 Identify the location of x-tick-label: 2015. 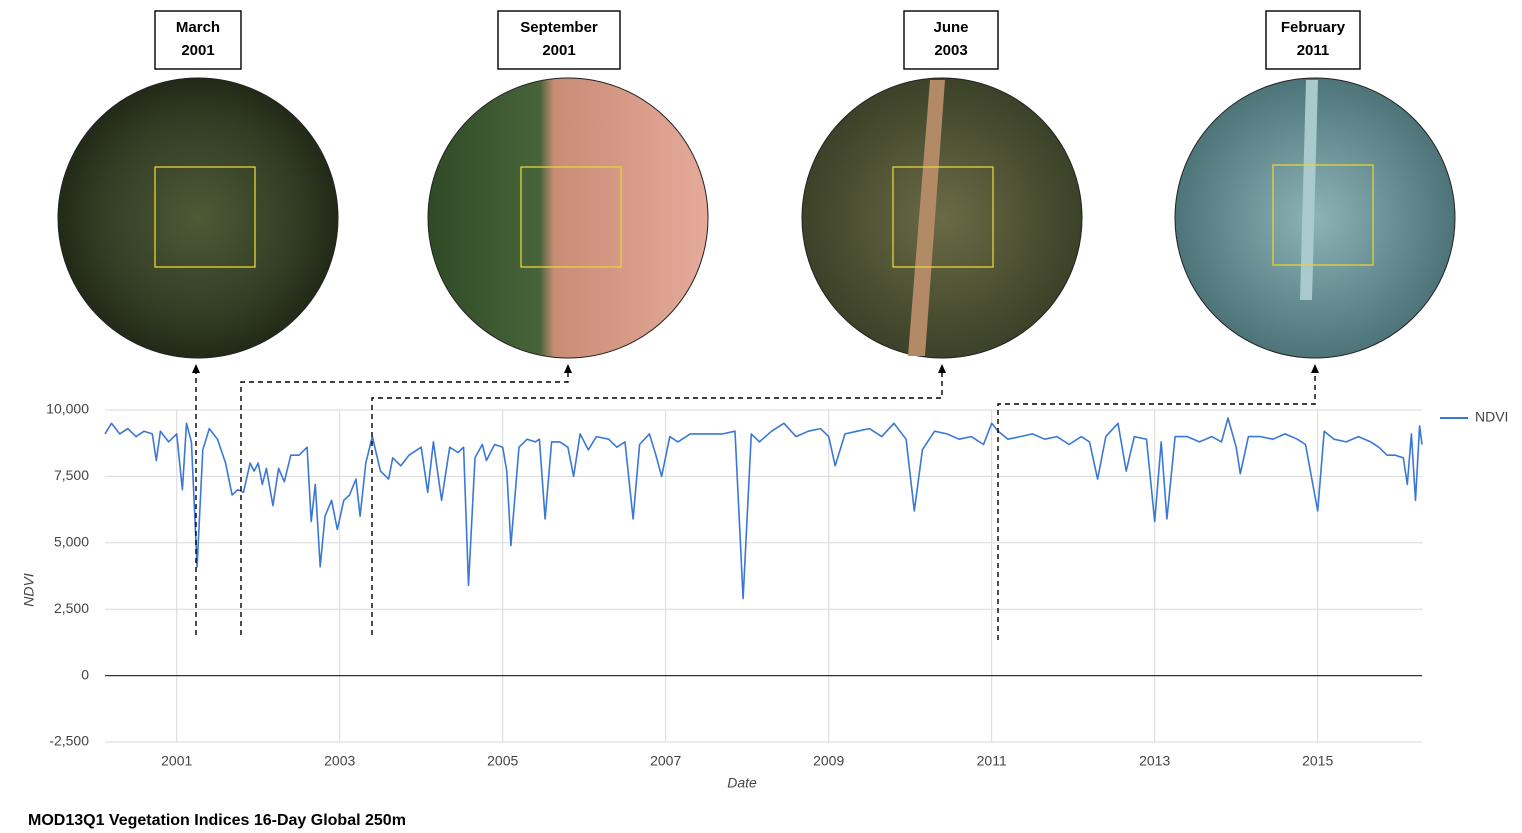
(1317, 761).